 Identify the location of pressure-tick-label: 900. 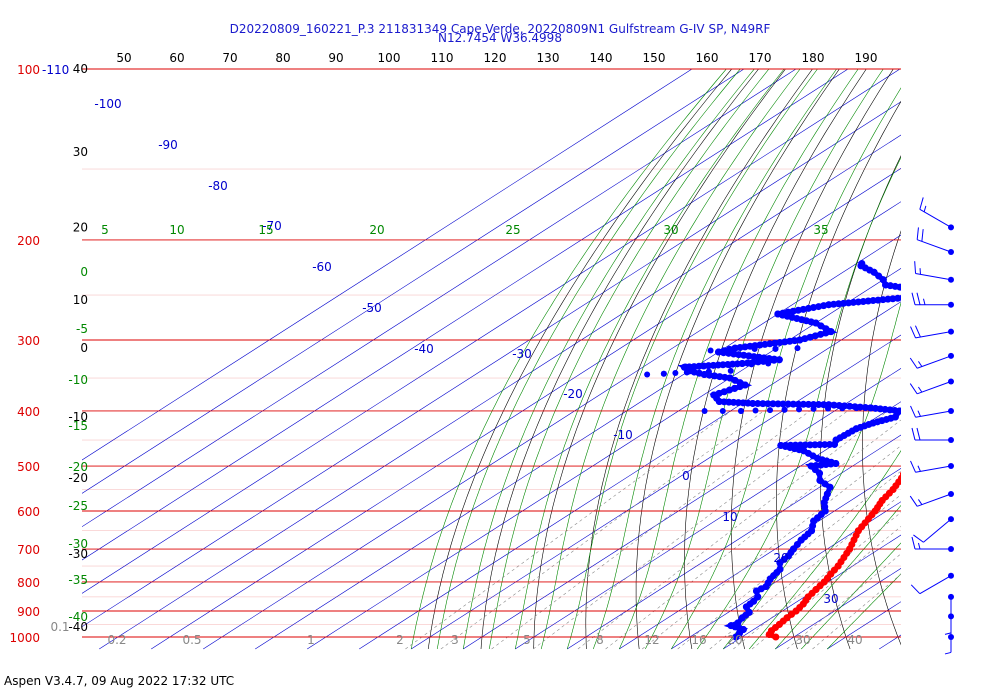
(28, 612).